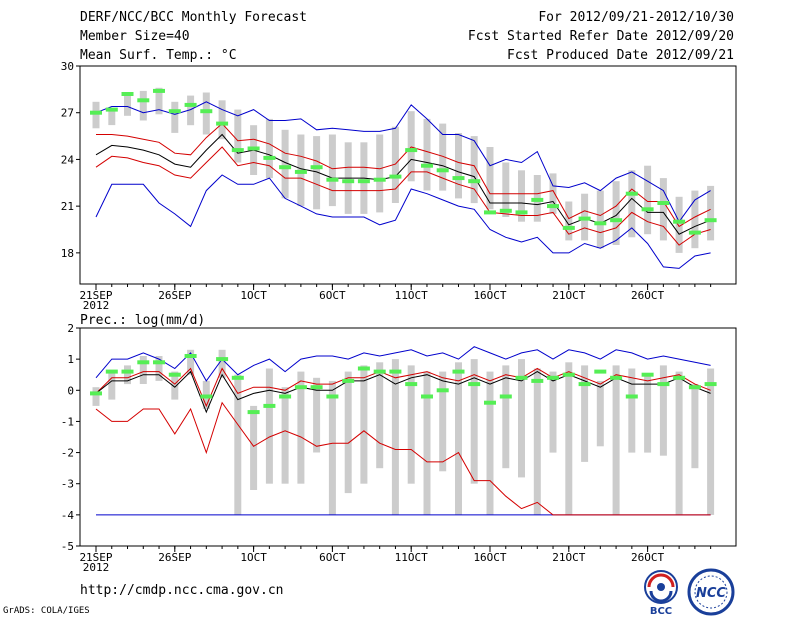 Image resolution: width=800 pixels, height=618 pixels. What do you see at coordinates (711, 592) in the screenshot?
I see `ncc-logo: NCC` at bounding box center [711, 592].